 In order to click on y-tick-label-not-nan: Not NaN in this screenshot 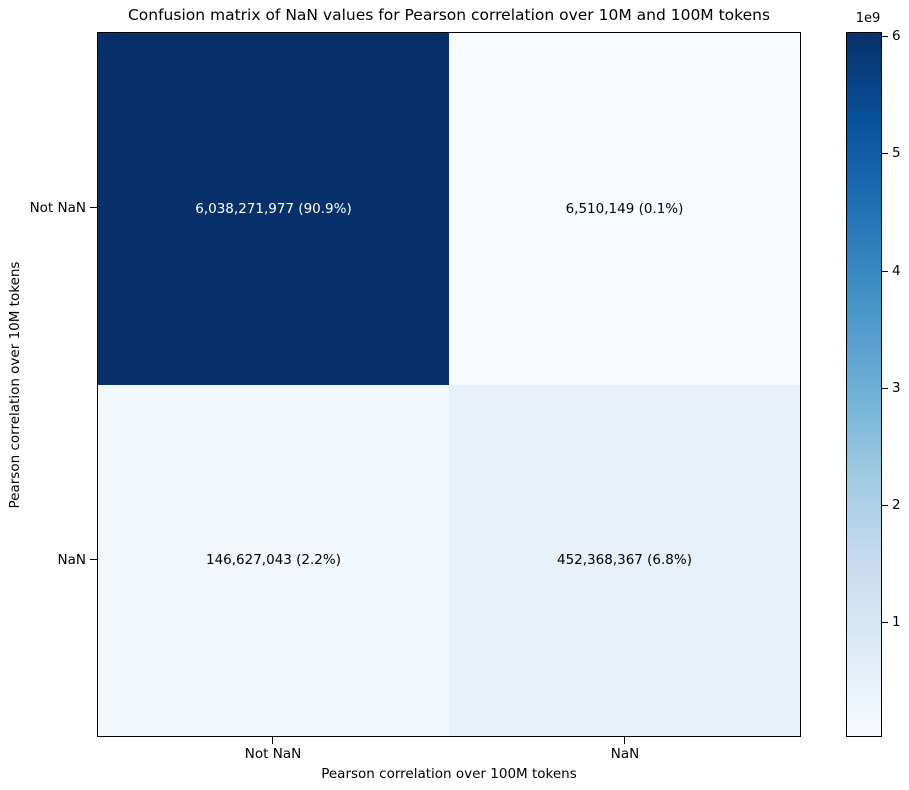, I will do `click(57, 208)`.